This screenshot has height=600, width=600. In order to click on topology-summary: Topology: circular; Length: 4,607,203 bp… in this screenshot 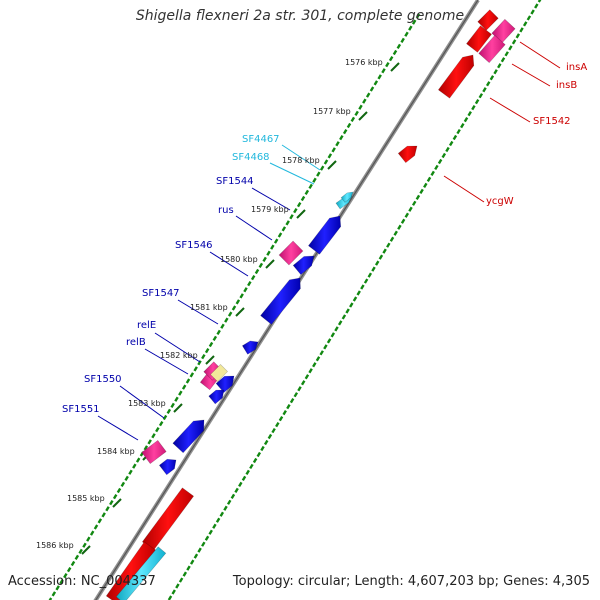, I will do `click(411, 581)`.